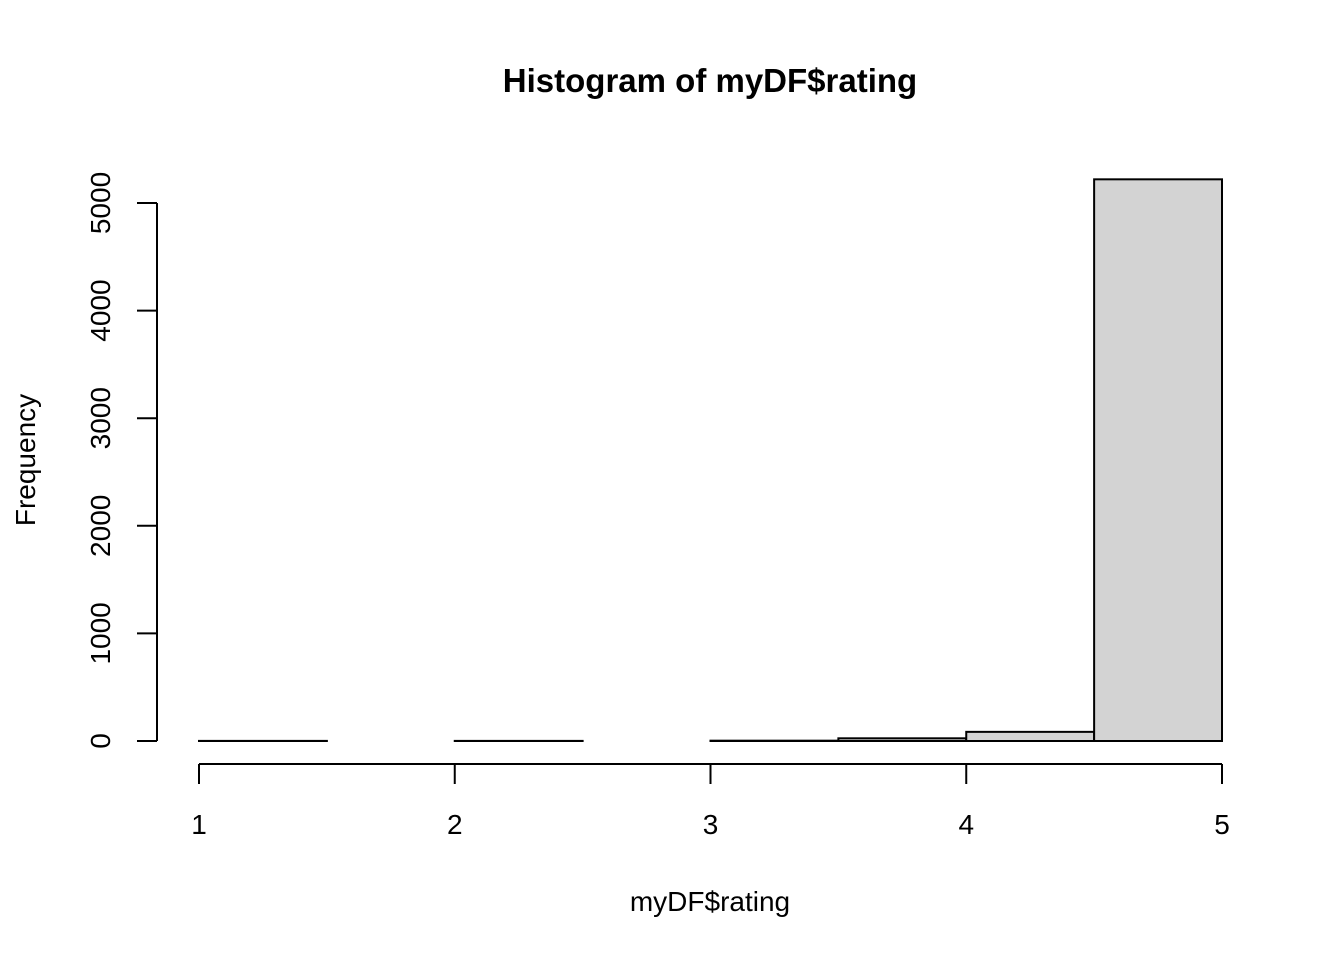  What do you see at coordinates (100, 526) in the screenshot?
I see `y-tick-label: 2000` at bounding box center [100, 526].